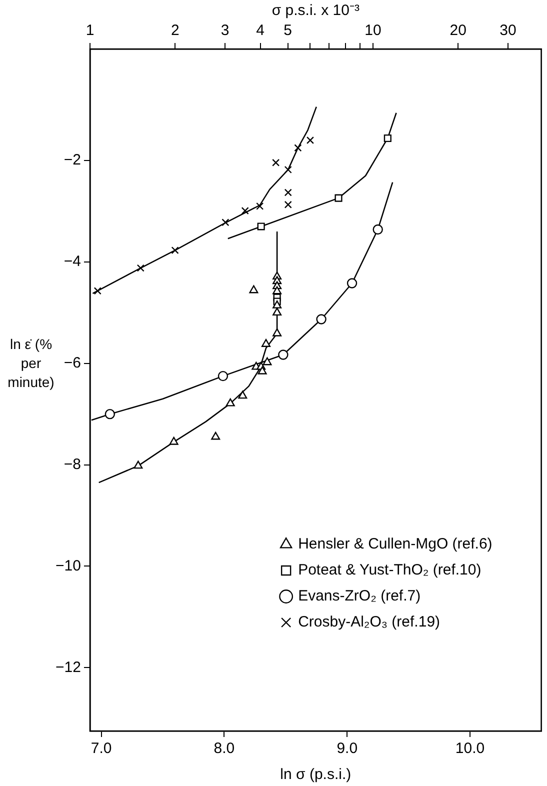 Image resolution: width=547 pixels, height=786 pixels. I want to click on x2-tick-label: 1, so click(90, 31).